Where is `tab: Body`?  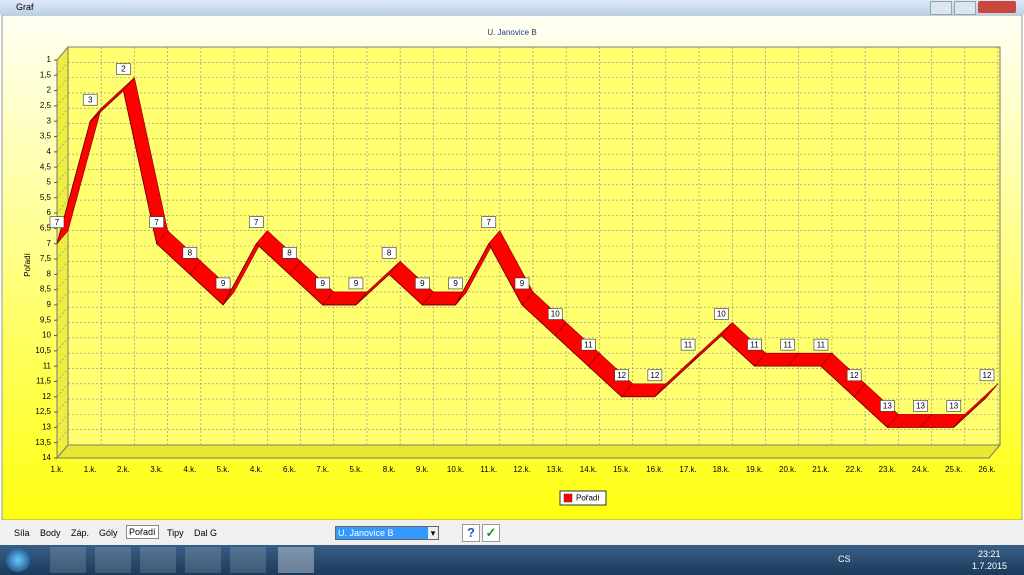
tab: Body is located at coordinates (50, 533).